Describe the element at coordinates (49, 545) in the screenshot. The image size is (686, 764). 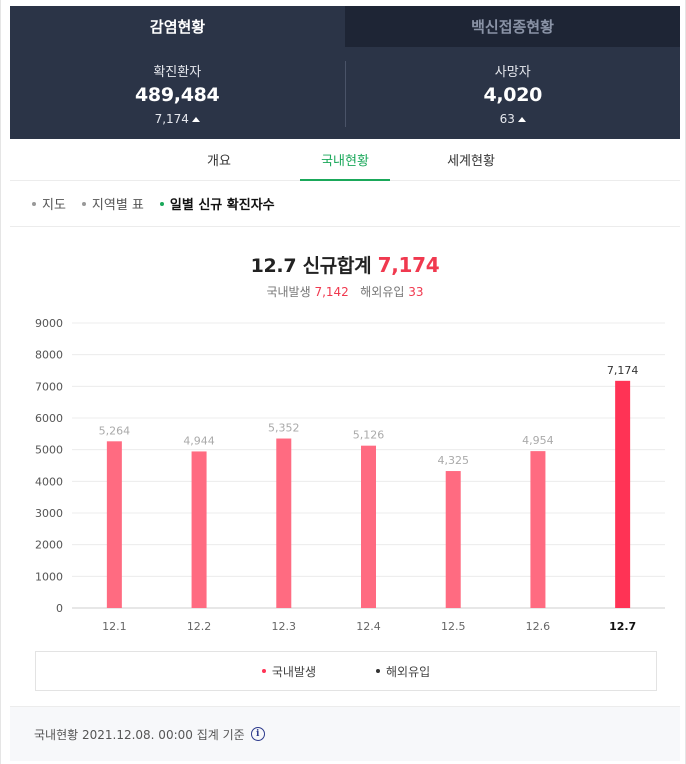
I see `y-tick-label: 2000` at that location.